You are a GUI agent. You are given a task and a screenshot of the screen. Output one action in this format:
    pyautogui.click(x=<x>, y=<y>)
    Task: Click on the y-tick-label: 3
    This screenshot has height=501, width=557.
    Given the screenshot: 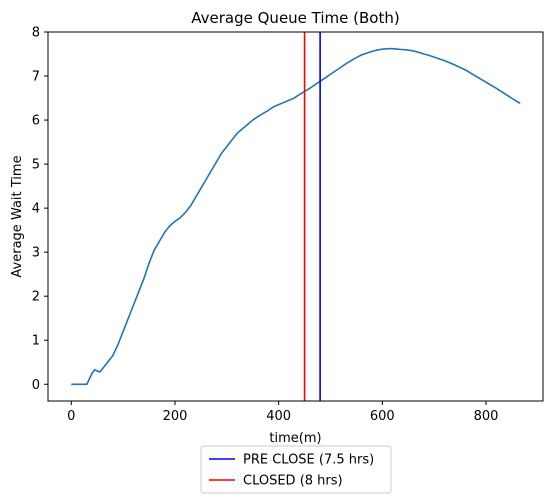 What is the action you would take?
    pyautogui.click(x=36, y=253)
    